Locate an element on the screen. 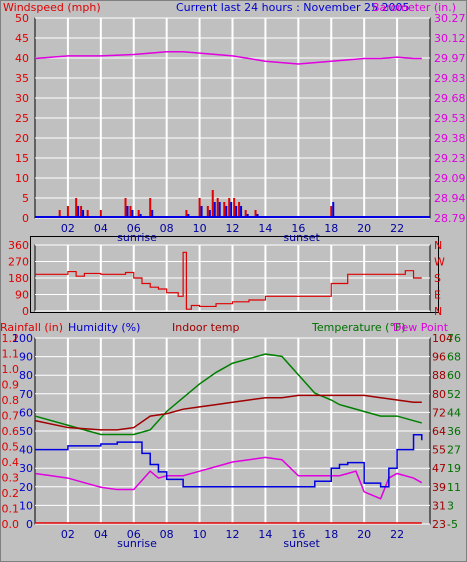 The width and height of the screenshot is (467, 562). barometer-line is located at coordinates (228, 58).